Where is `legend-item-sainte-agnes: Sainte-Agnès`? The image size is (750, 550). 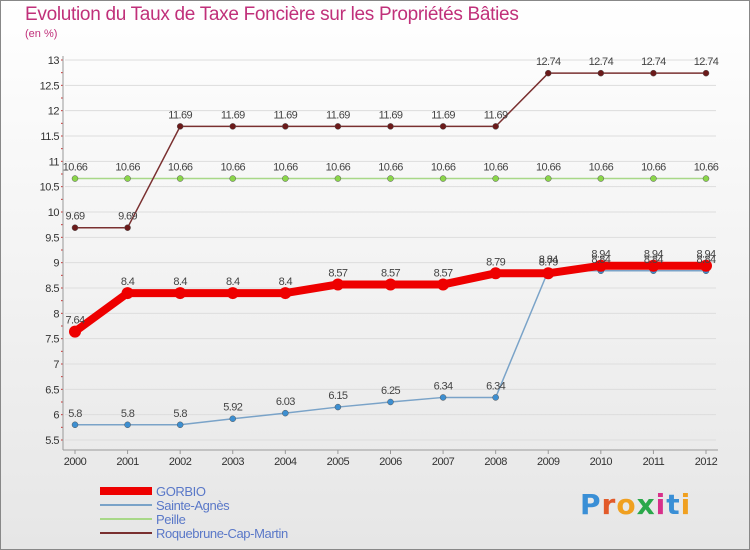 legend-item-sainte-agnes: Sainte-Agnès is located at coordinates (194, 505).